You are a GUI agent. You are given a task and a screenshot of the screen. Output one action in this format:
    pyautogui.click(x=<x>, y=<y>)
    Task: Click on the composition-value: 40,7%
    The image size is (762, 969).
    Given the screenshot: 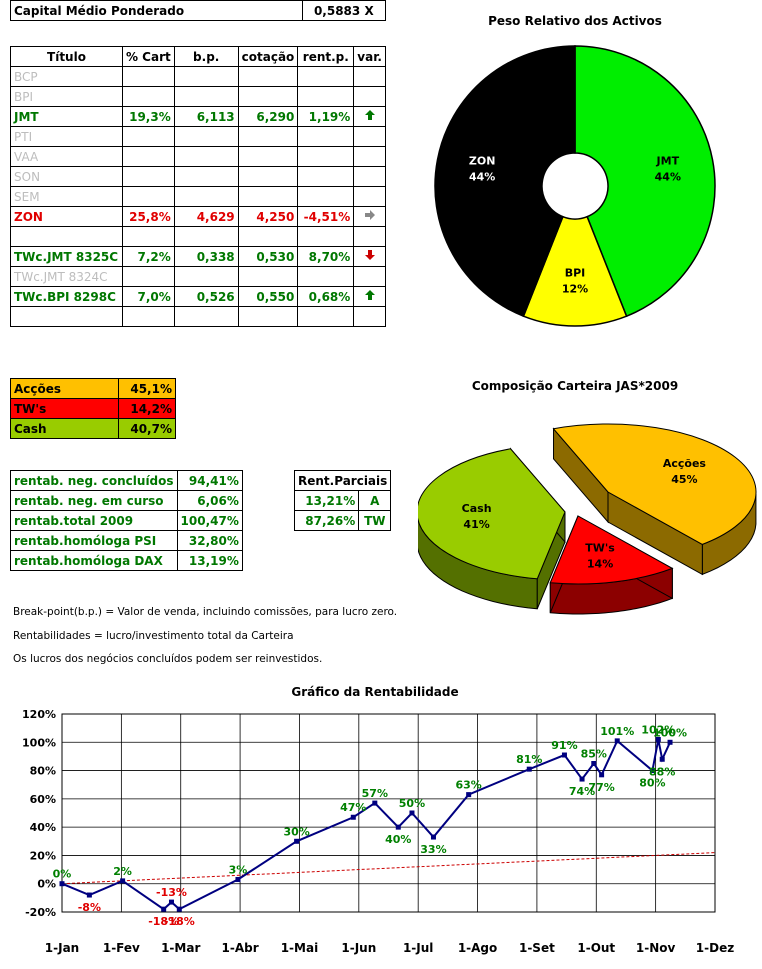 What is the action you would take?
    pyautogui.click(x=147, y=428)
    